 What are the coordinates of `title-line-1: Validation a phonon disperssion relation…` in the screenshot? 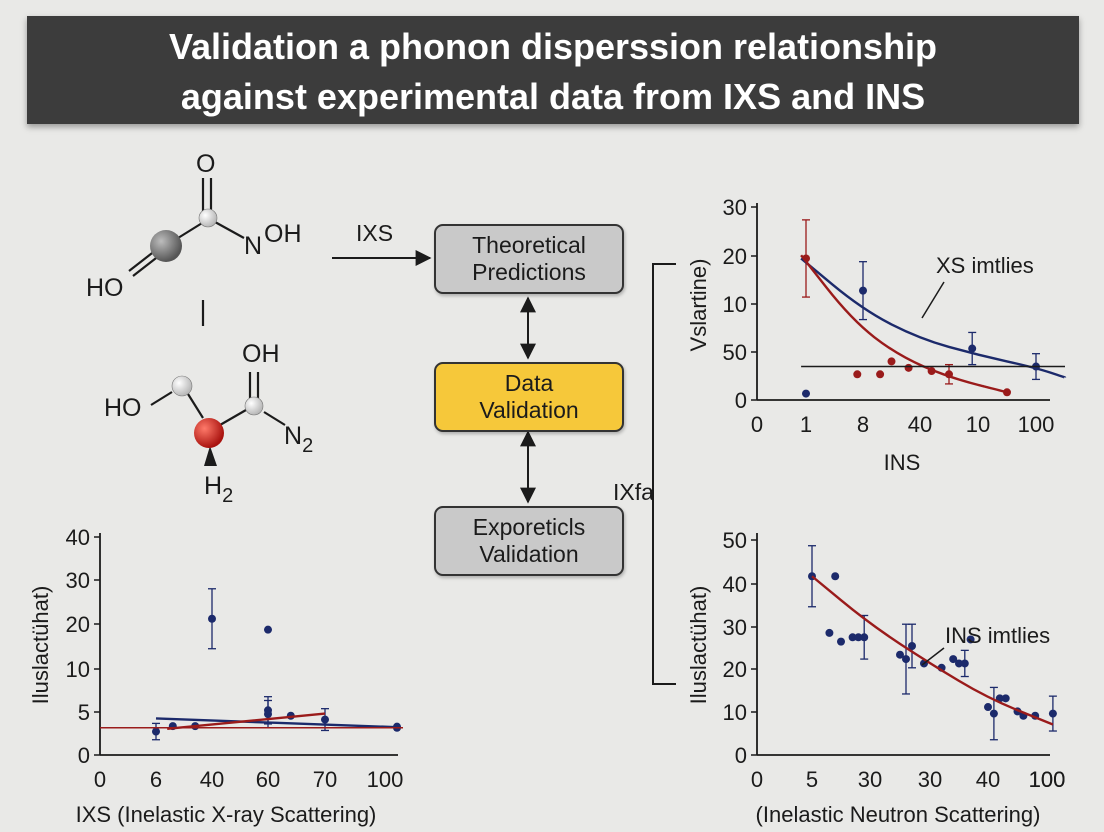 It's located at (553, 46).